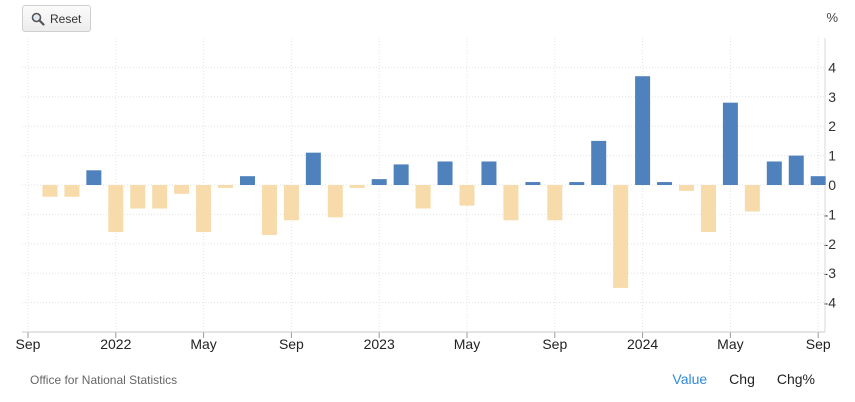 Image resolution: width=855 pixels, height=402 pixels. I want to click on source-label: Office for National Statistics, so click(104, 380).